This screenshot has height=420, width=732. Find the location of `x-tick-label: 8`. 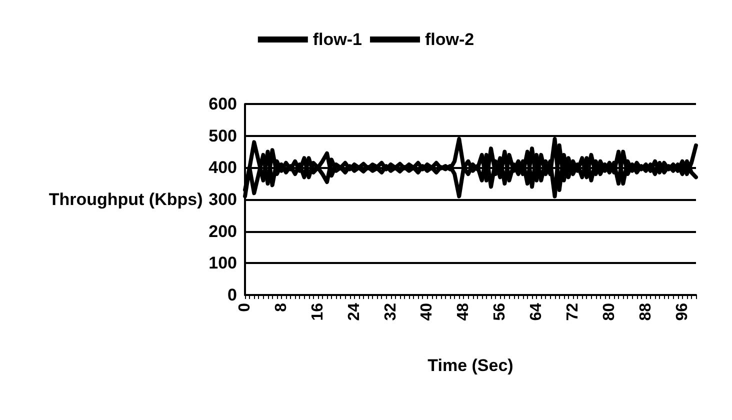

x-tick-label: 8 is located at coordinates (281, 307).